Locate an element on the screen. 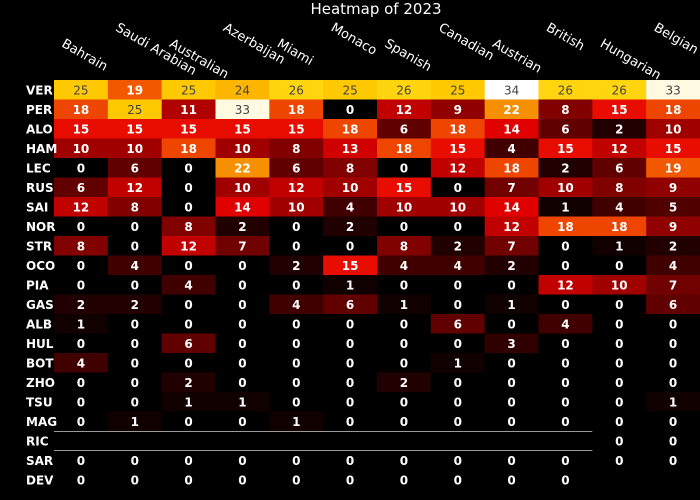 The width and height of the screenshot is (700, 500). x-tick-label: Spanish is located at coordinates (408, 55).